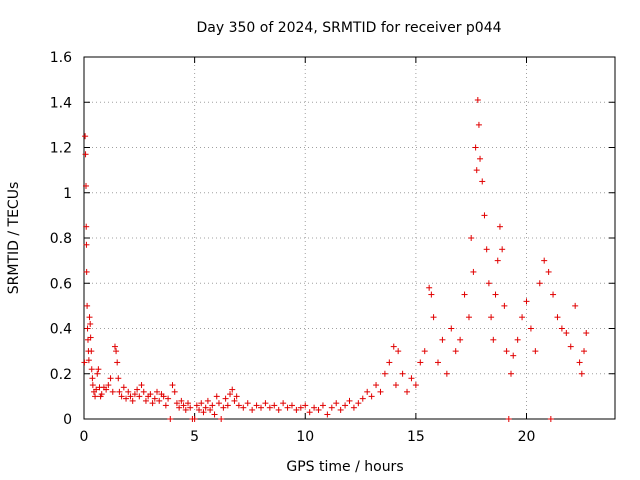 The width and height of the screenshot is (640, 480). What do you see at coordinates (61, 375) in the screenshot?
I see `y-tick-label: 0.2` at bounding box center [61, 375].